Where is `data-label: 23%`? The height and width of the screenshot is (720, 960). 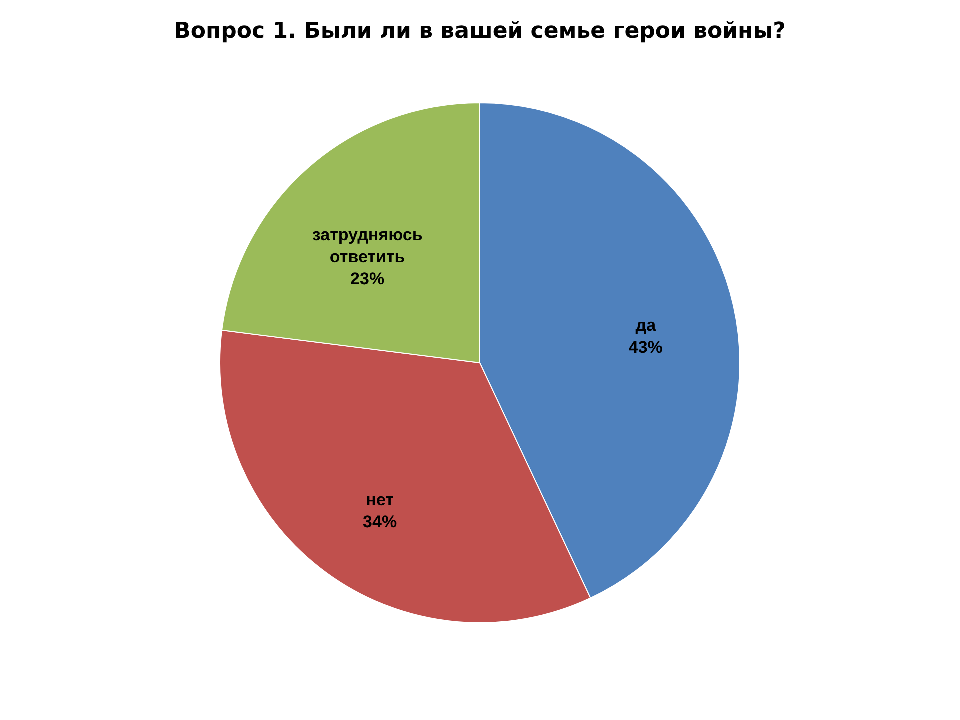 data-label: 23% is located at coordinates (367, 278).